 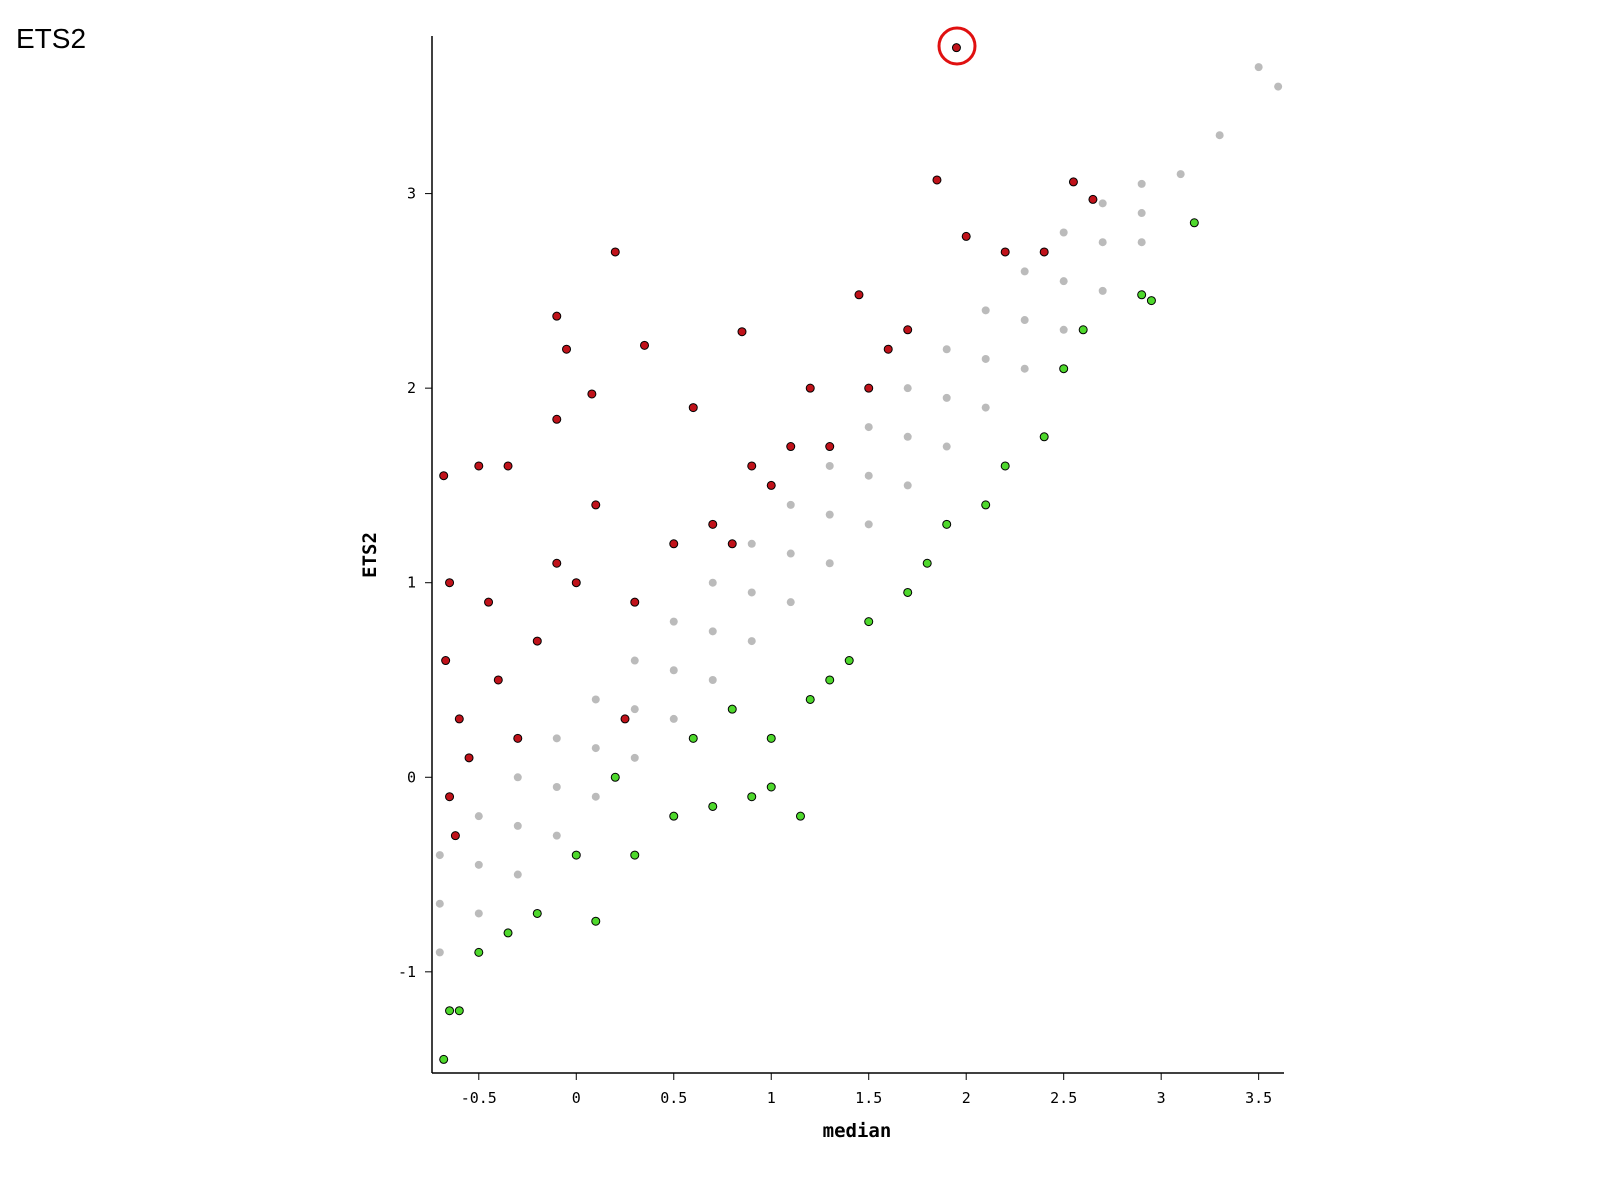 What do you see at coordinates (1161, 1098) in the screenshot?
I see `x-tick-label: 3` at bounding box center [1161, 1098].